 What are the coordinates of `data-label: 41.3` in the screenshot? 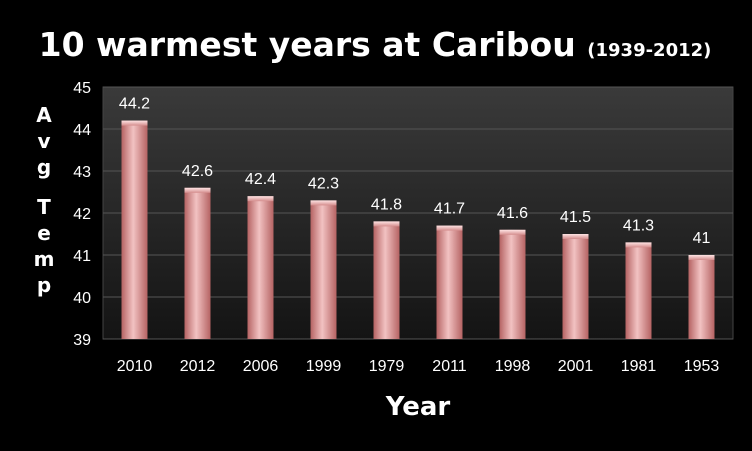 It's located at (638, 225).